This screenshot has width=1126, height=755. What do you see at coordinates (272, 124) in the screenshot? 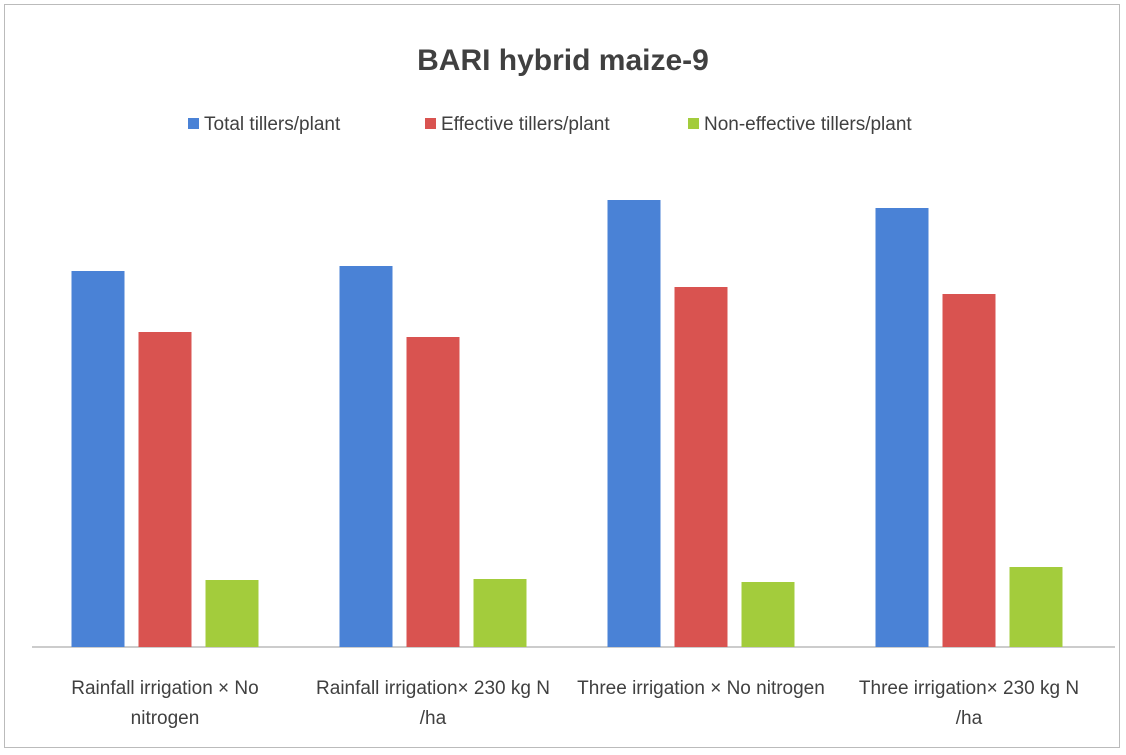
I see `legend-label: Total tillers/plant` at bounding box center [272, 124].